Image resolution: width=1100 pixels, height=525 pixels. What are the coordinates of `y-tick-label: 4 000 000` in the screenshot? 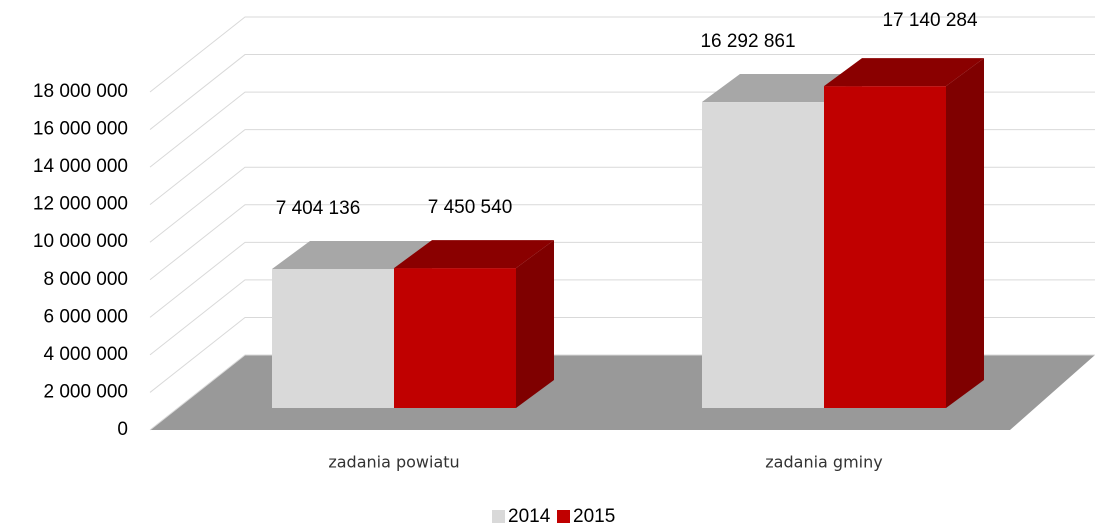 It's located at (85, 354).